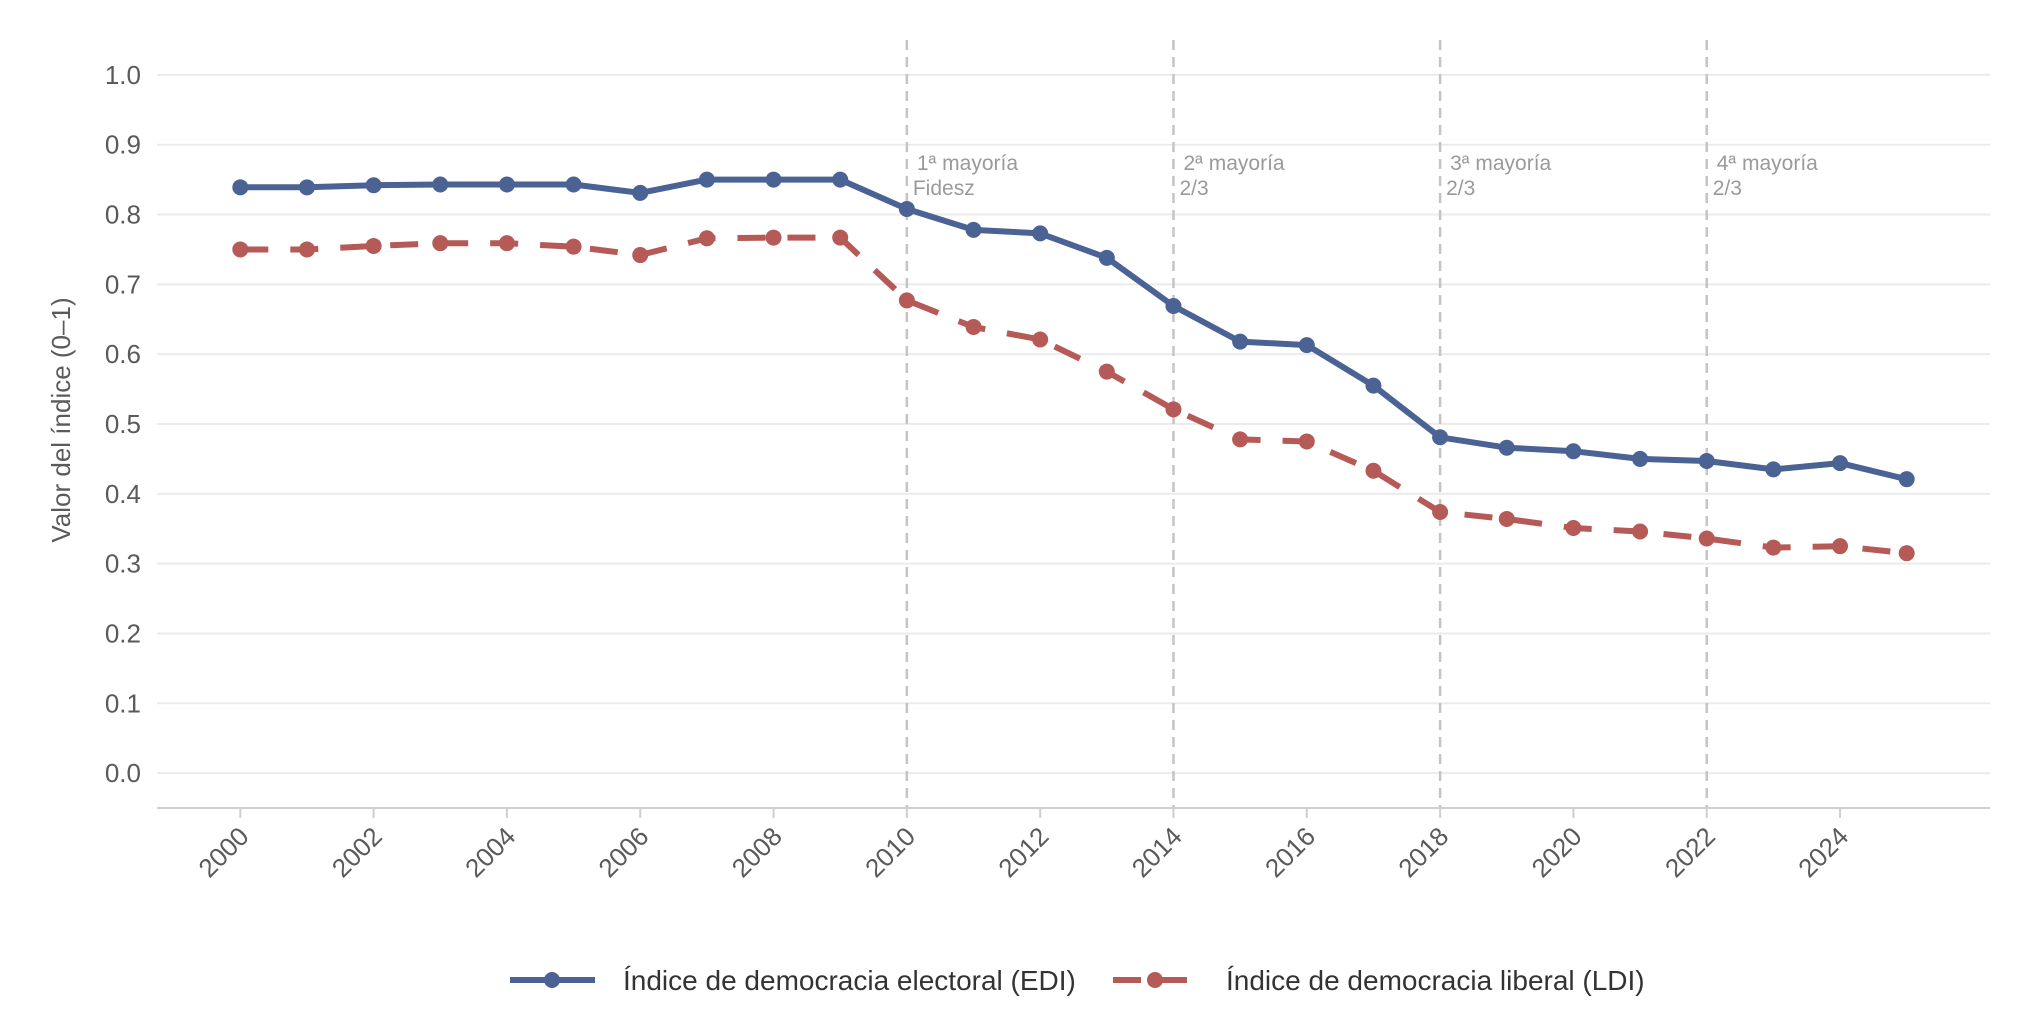  What do you see at coordinates (1557, 852) in the screenshot?
I see `x-tick-label: 2020` at bounding box center [1557, 852].